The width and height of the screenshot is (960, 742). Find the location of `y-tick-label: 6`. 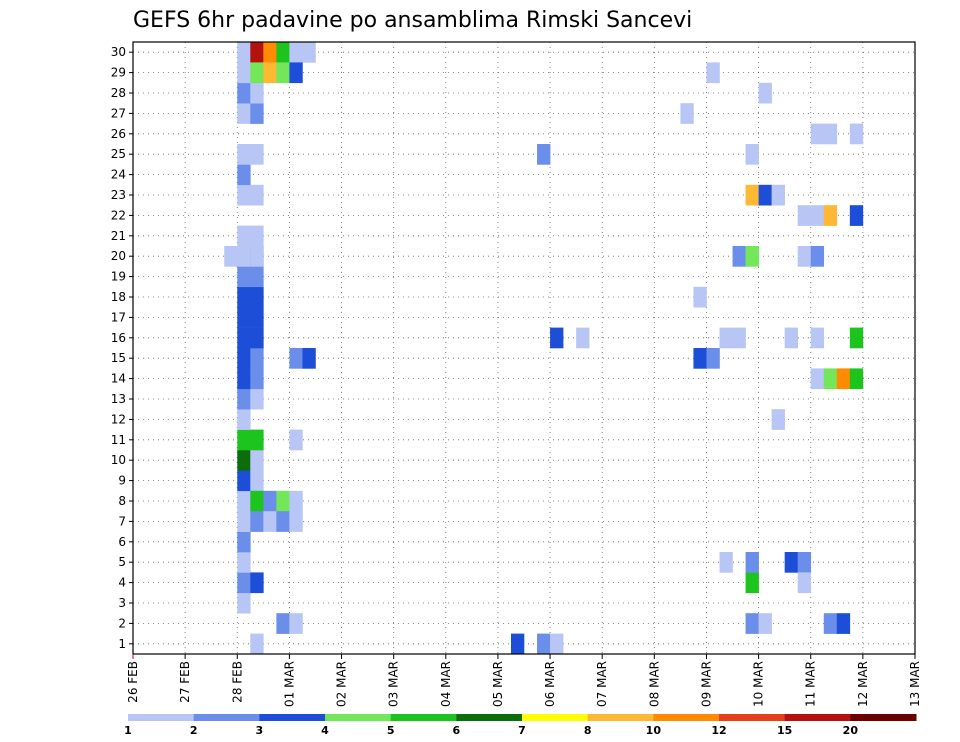

y-tick-label: 6 is located at coordinates (122, 542).